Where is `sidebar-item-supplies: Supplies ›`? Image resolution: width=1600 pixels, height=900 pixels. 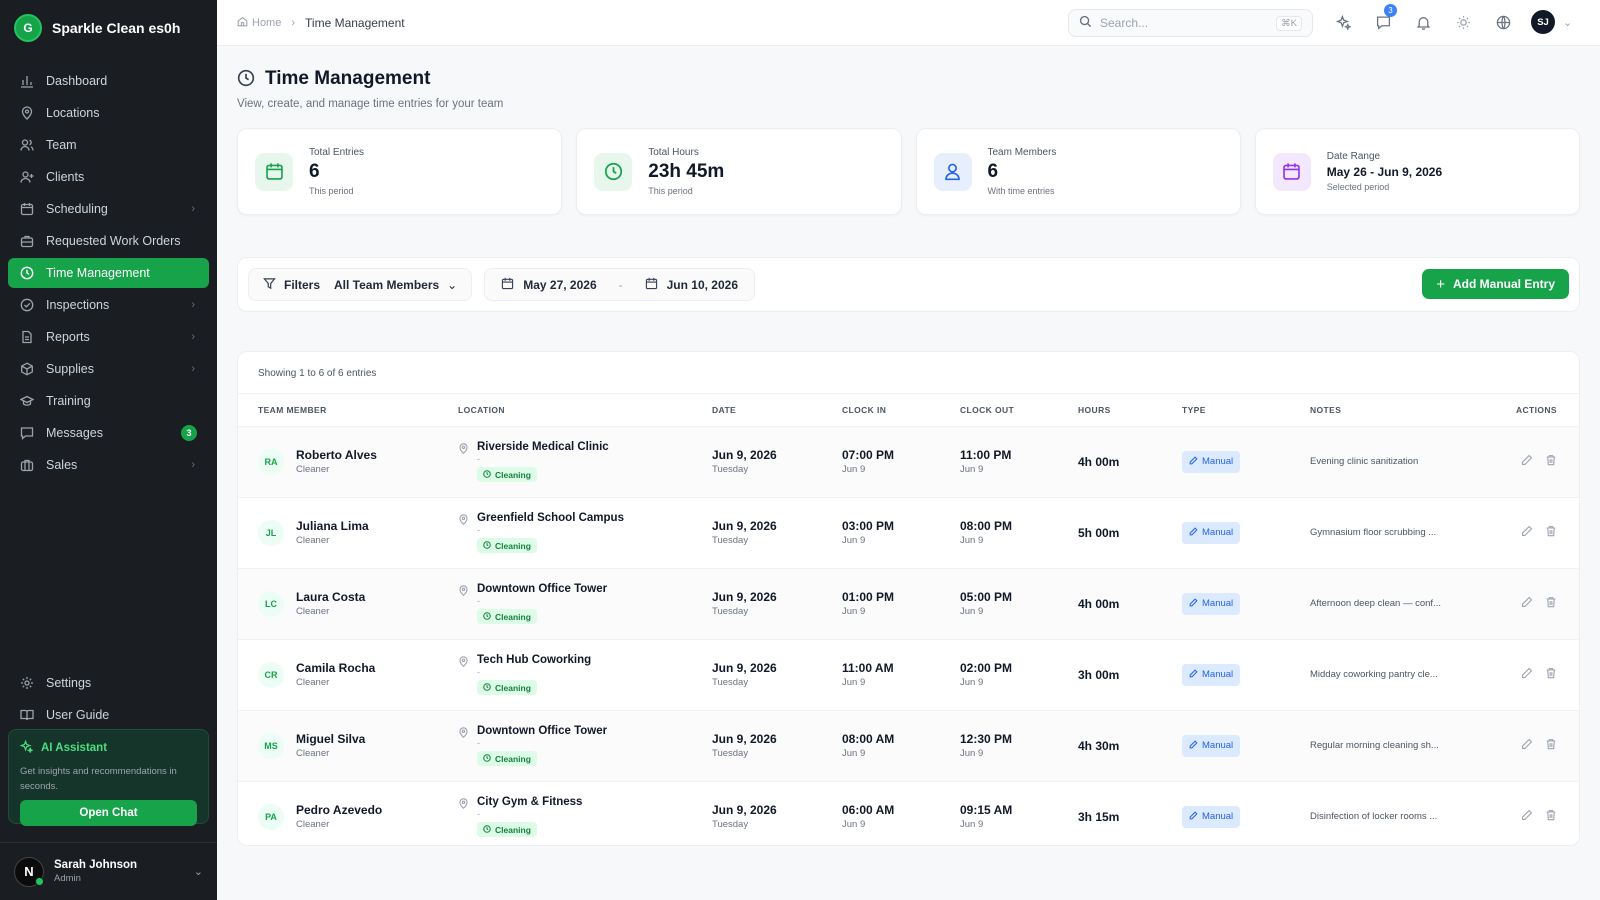 sidebar-item-supplies: Supplies › is located at coordinates (108, 369).